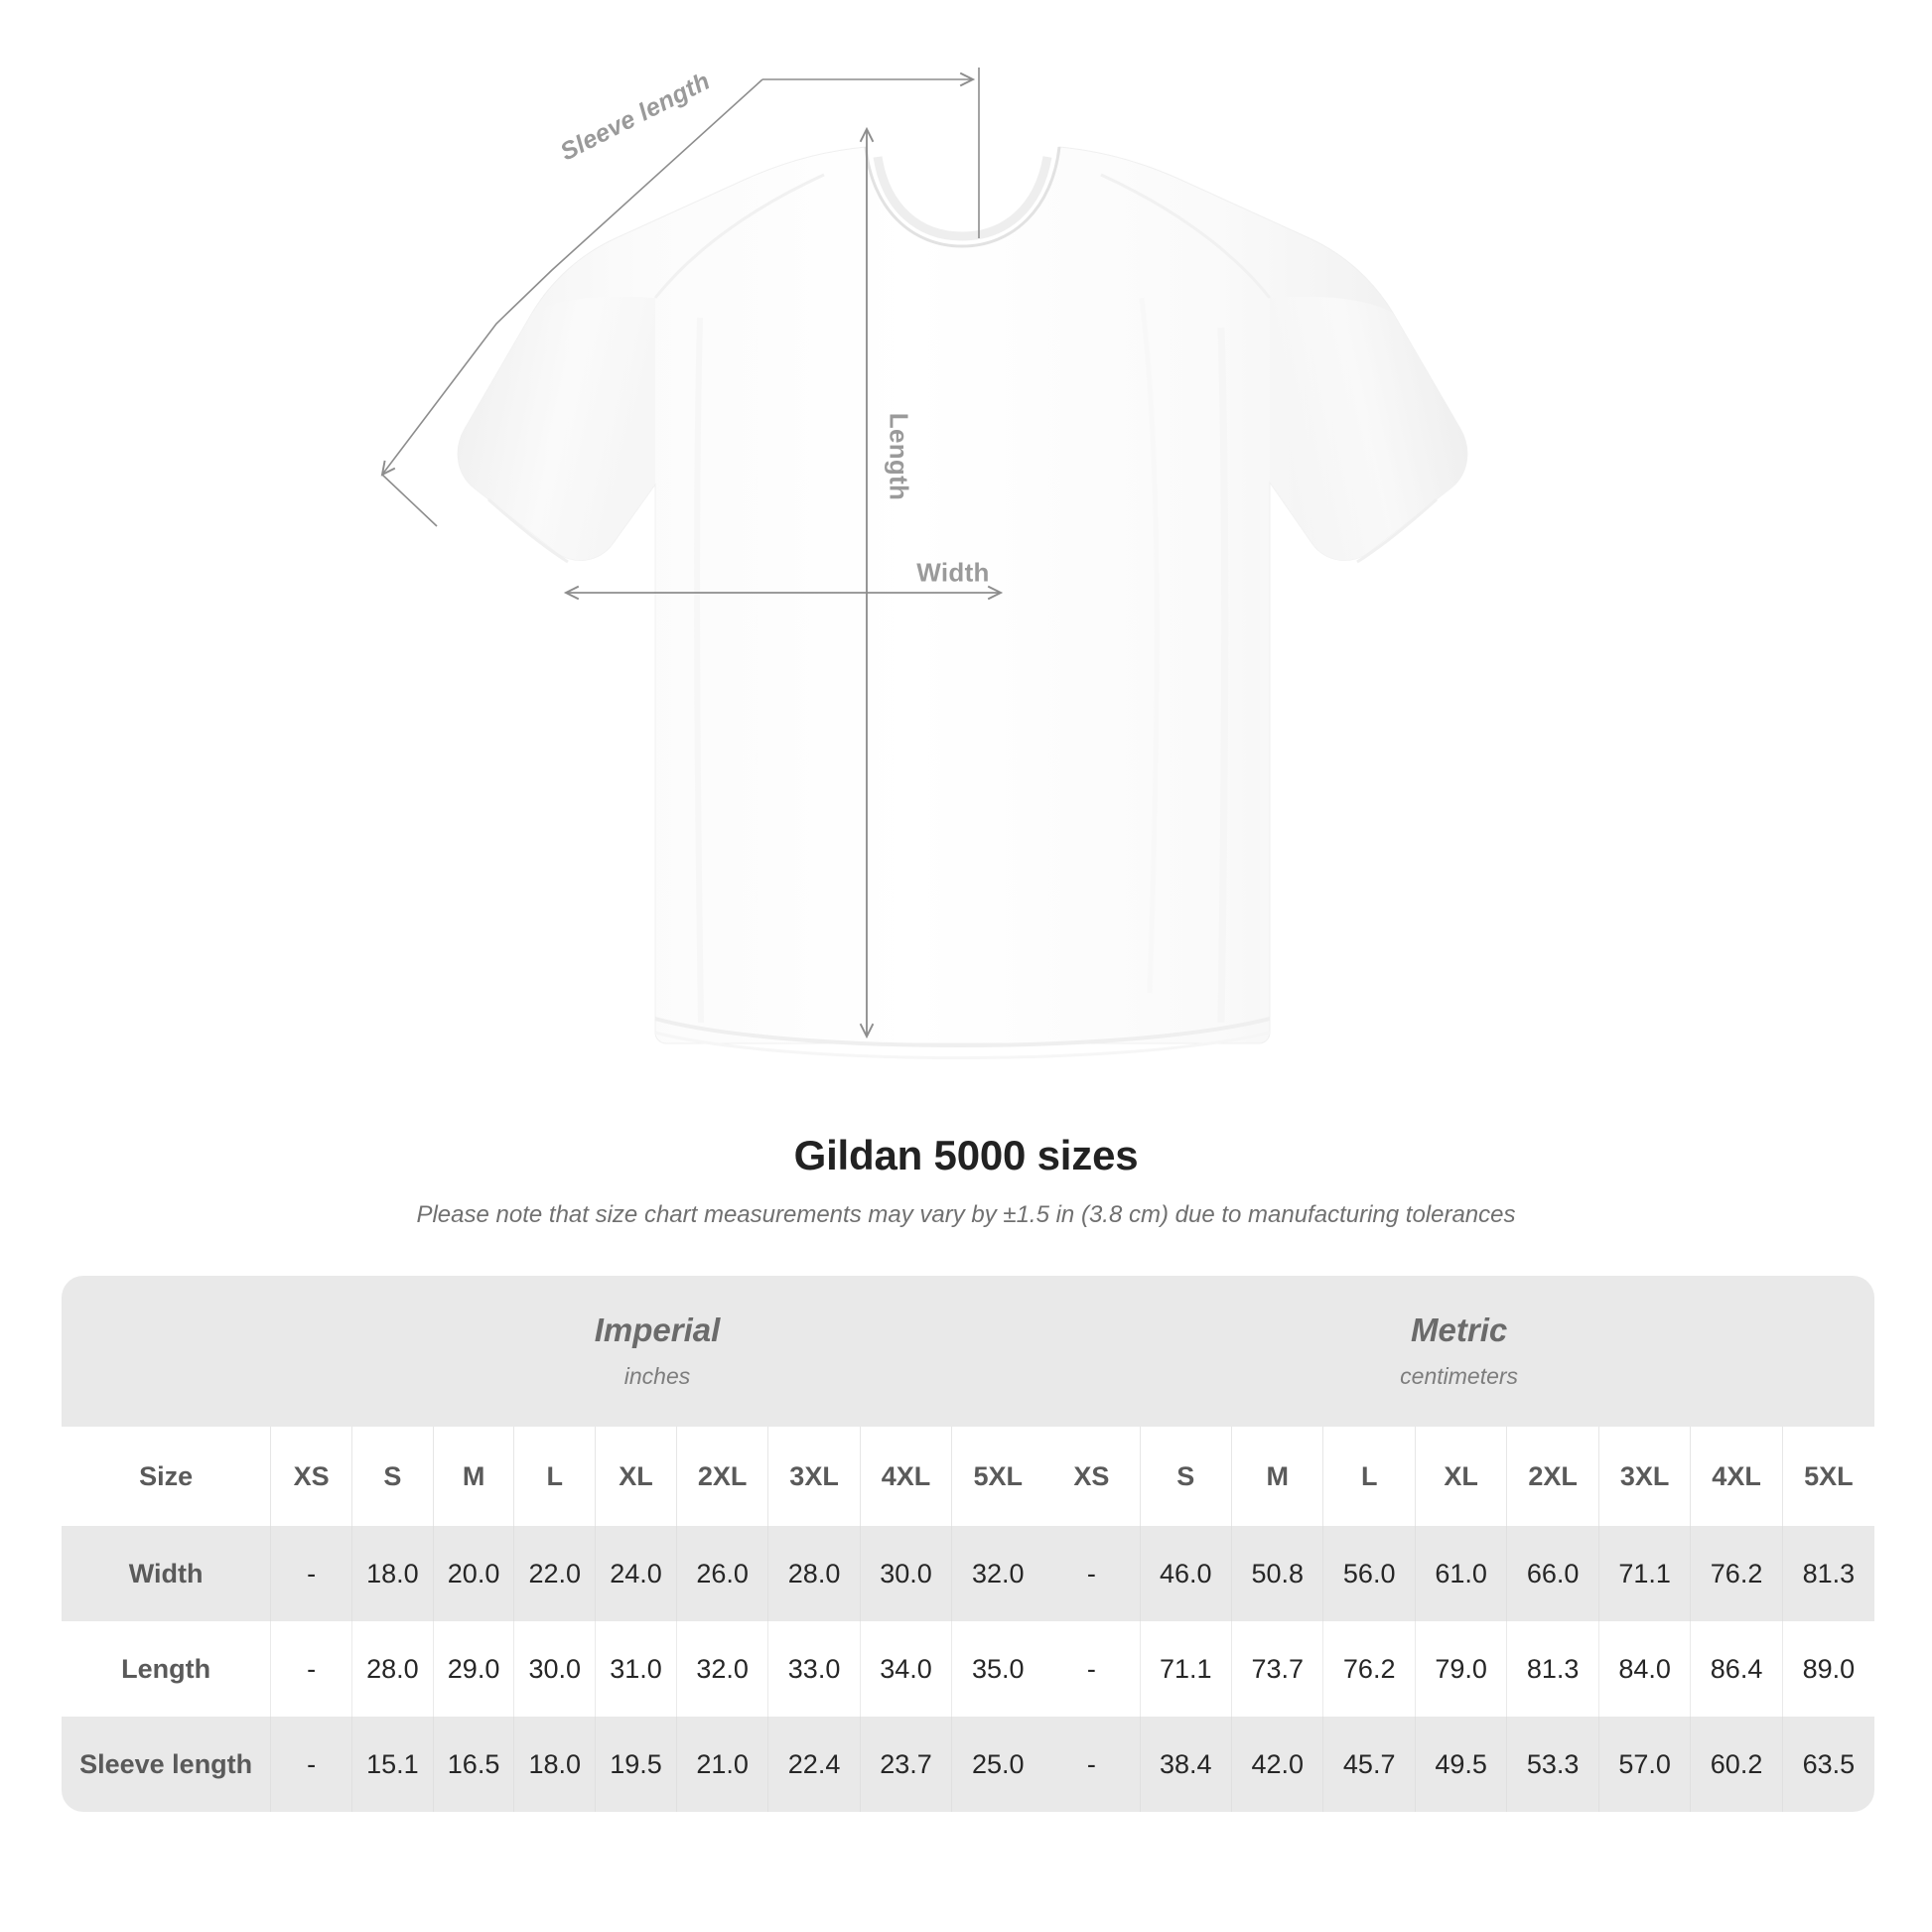 Image resolution: width=1932 pixels, height=1932 pixels. Describe the element at coordinates (1276, 1669) in the screenshot. I see `cell-length-metric-m: 73.7` at that location.